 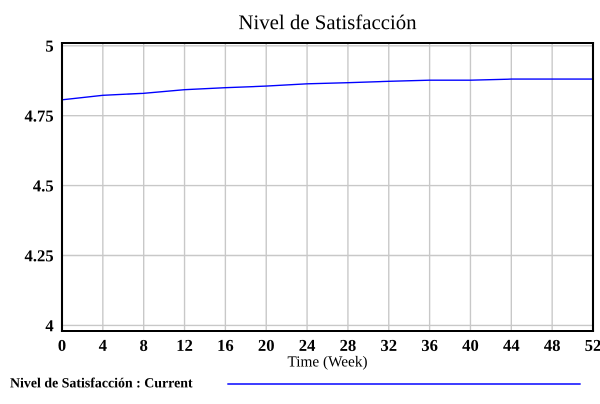 What do you see at coordinates (226, 346) in the screenshot?
I see `x-tick-label: 16` at bounding box center [226, 346].